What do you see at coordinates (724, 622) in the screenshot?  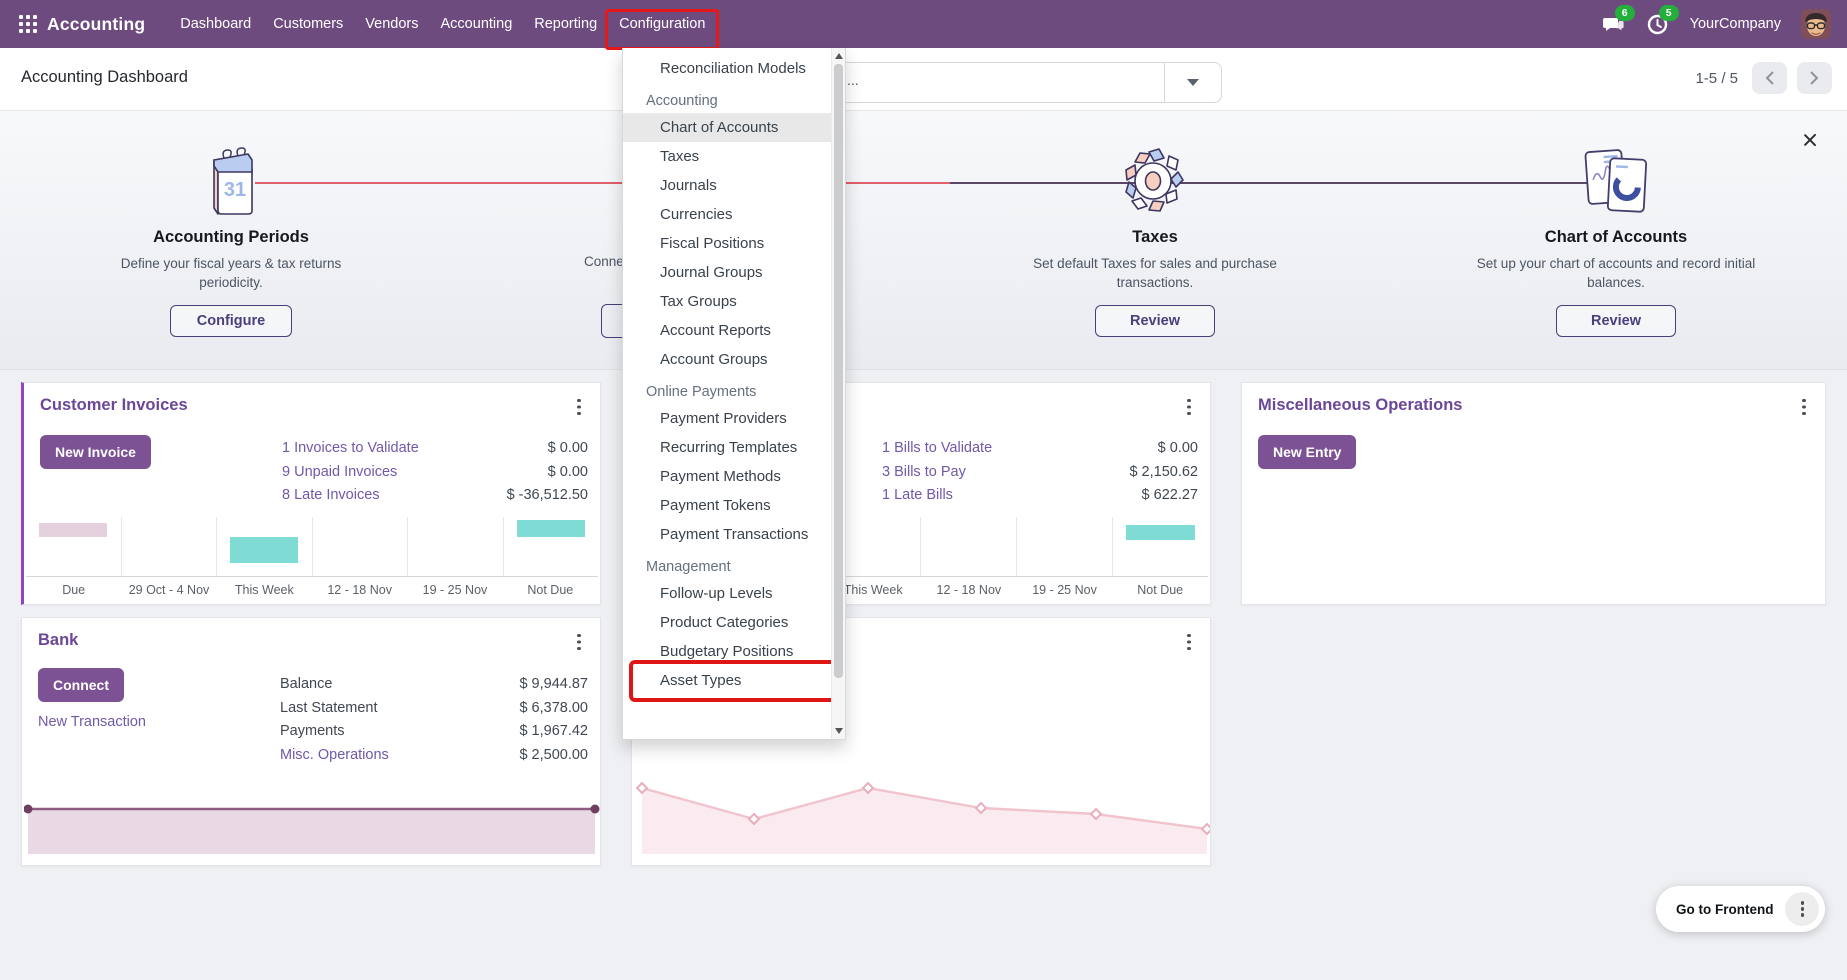 I see `dropdown-item-product-categories: Product Categories` at bounding box center [724, 622].